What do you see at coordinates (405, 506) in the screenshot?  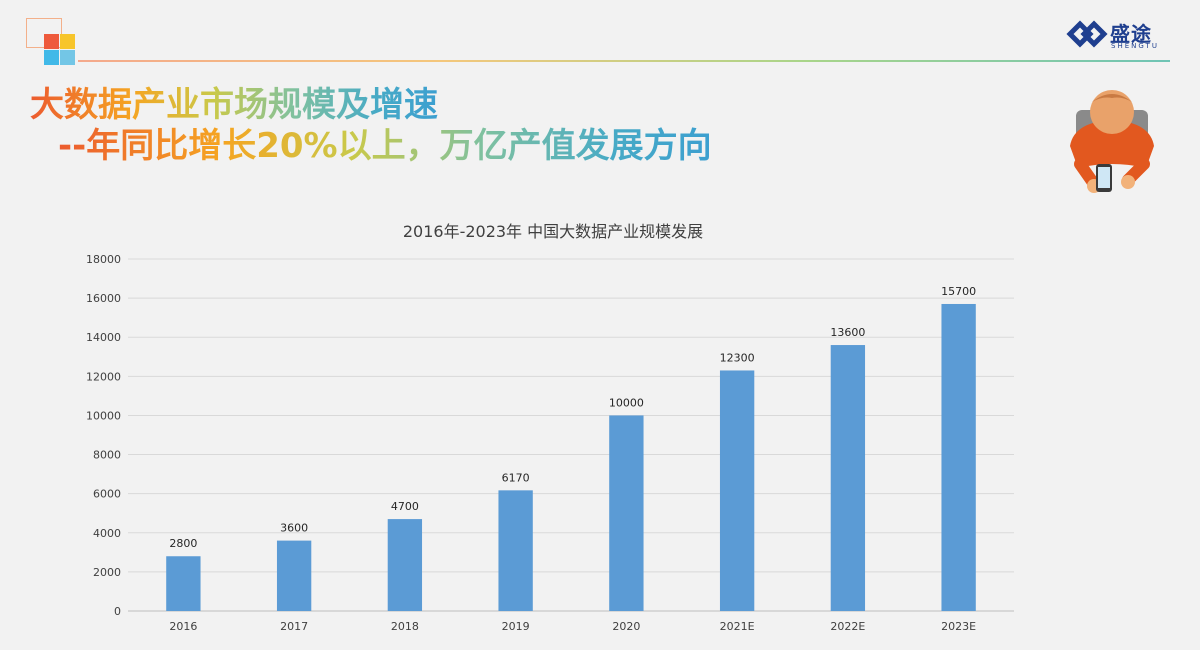 I see `data-label: 4700` at bounding box center [405, 506].